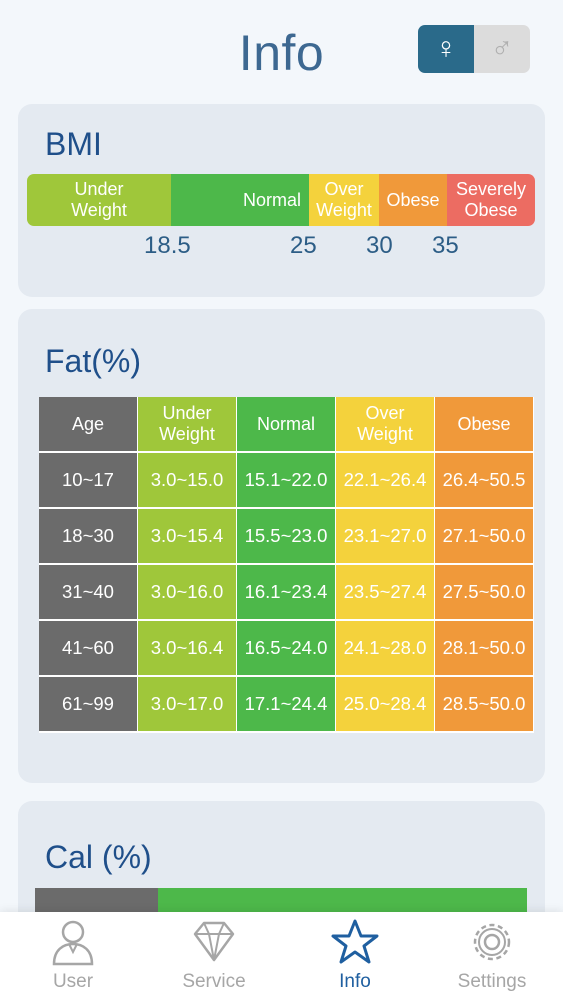 Image resolution: width=563 pixels, height=1000 pixels. I want to click on cell-under-weight: 3.0~16.0, so click(187, 592).